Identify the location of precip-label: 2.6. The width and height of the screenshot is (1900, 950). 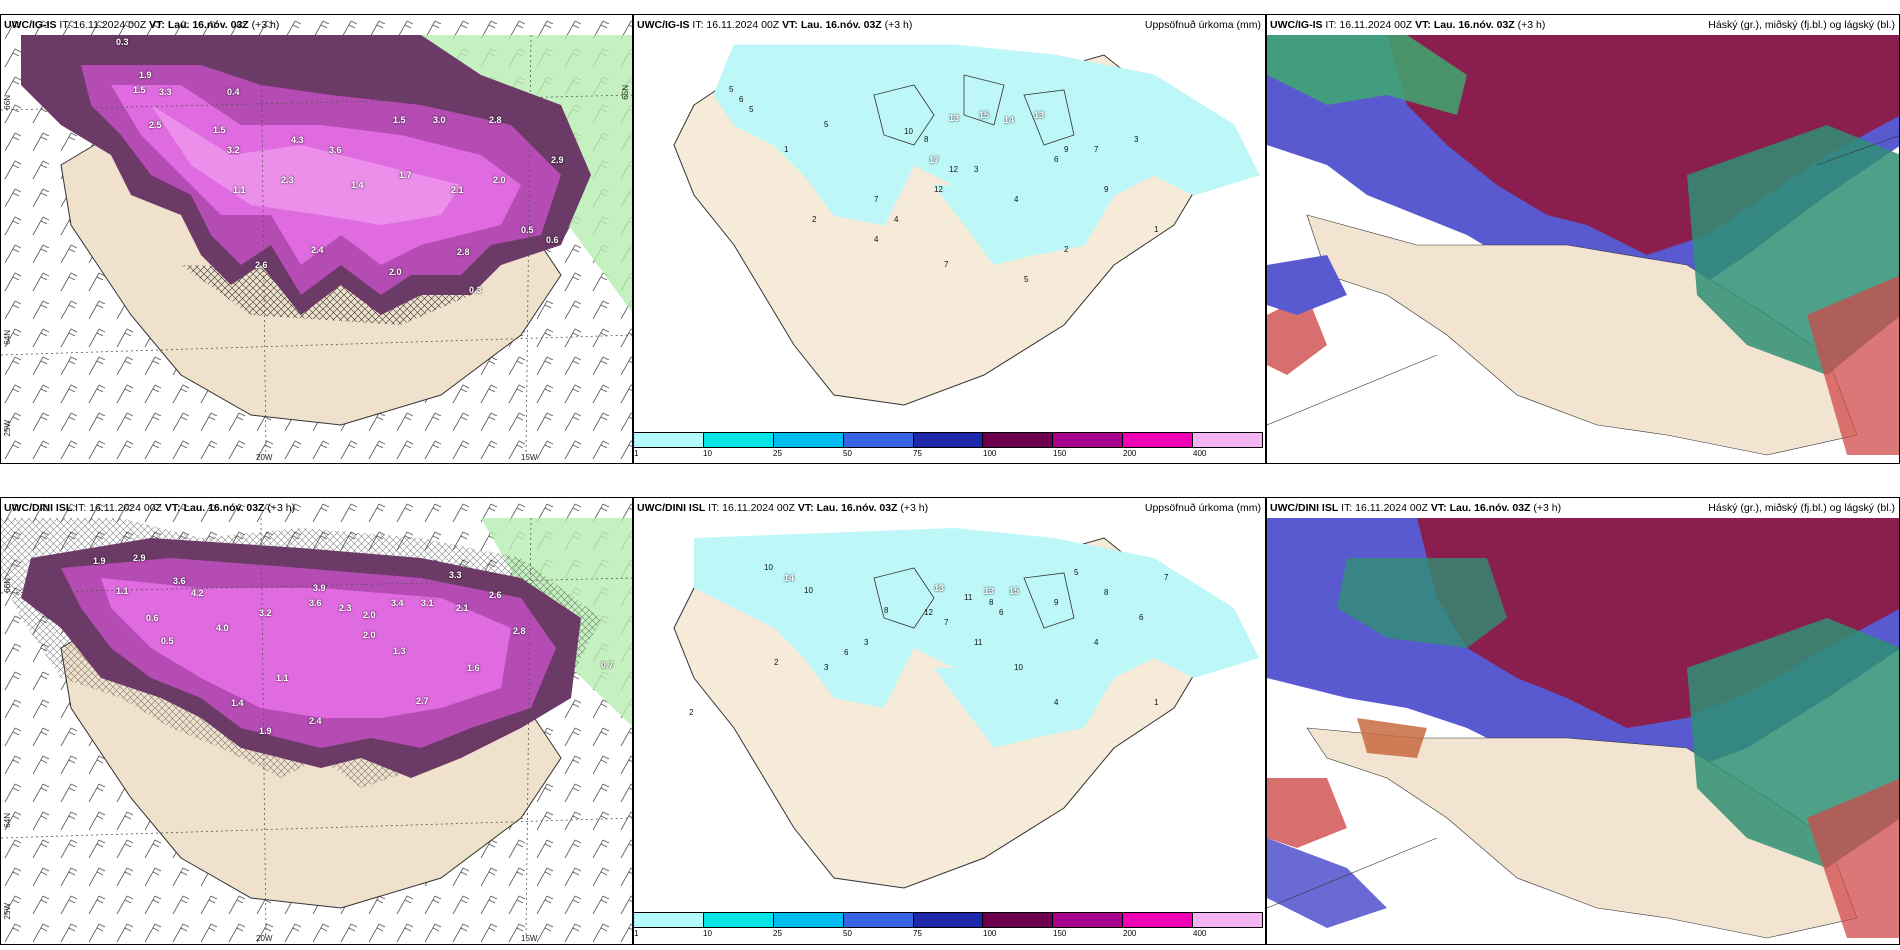
(261, 265).